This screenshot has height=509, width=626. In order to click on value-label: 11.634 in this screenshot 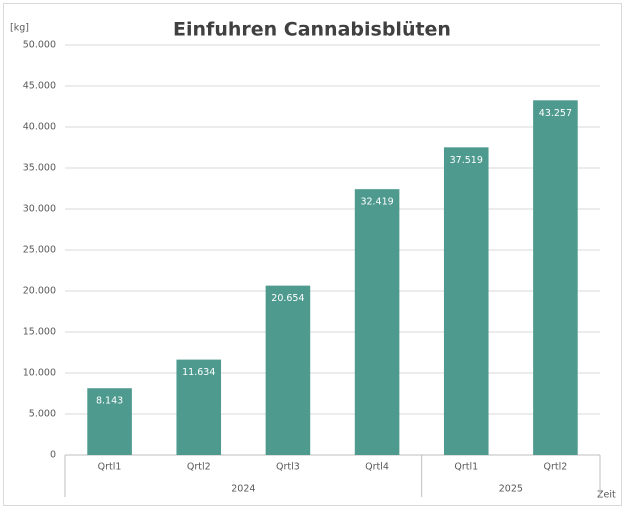, I will do `click(198, 372)`.